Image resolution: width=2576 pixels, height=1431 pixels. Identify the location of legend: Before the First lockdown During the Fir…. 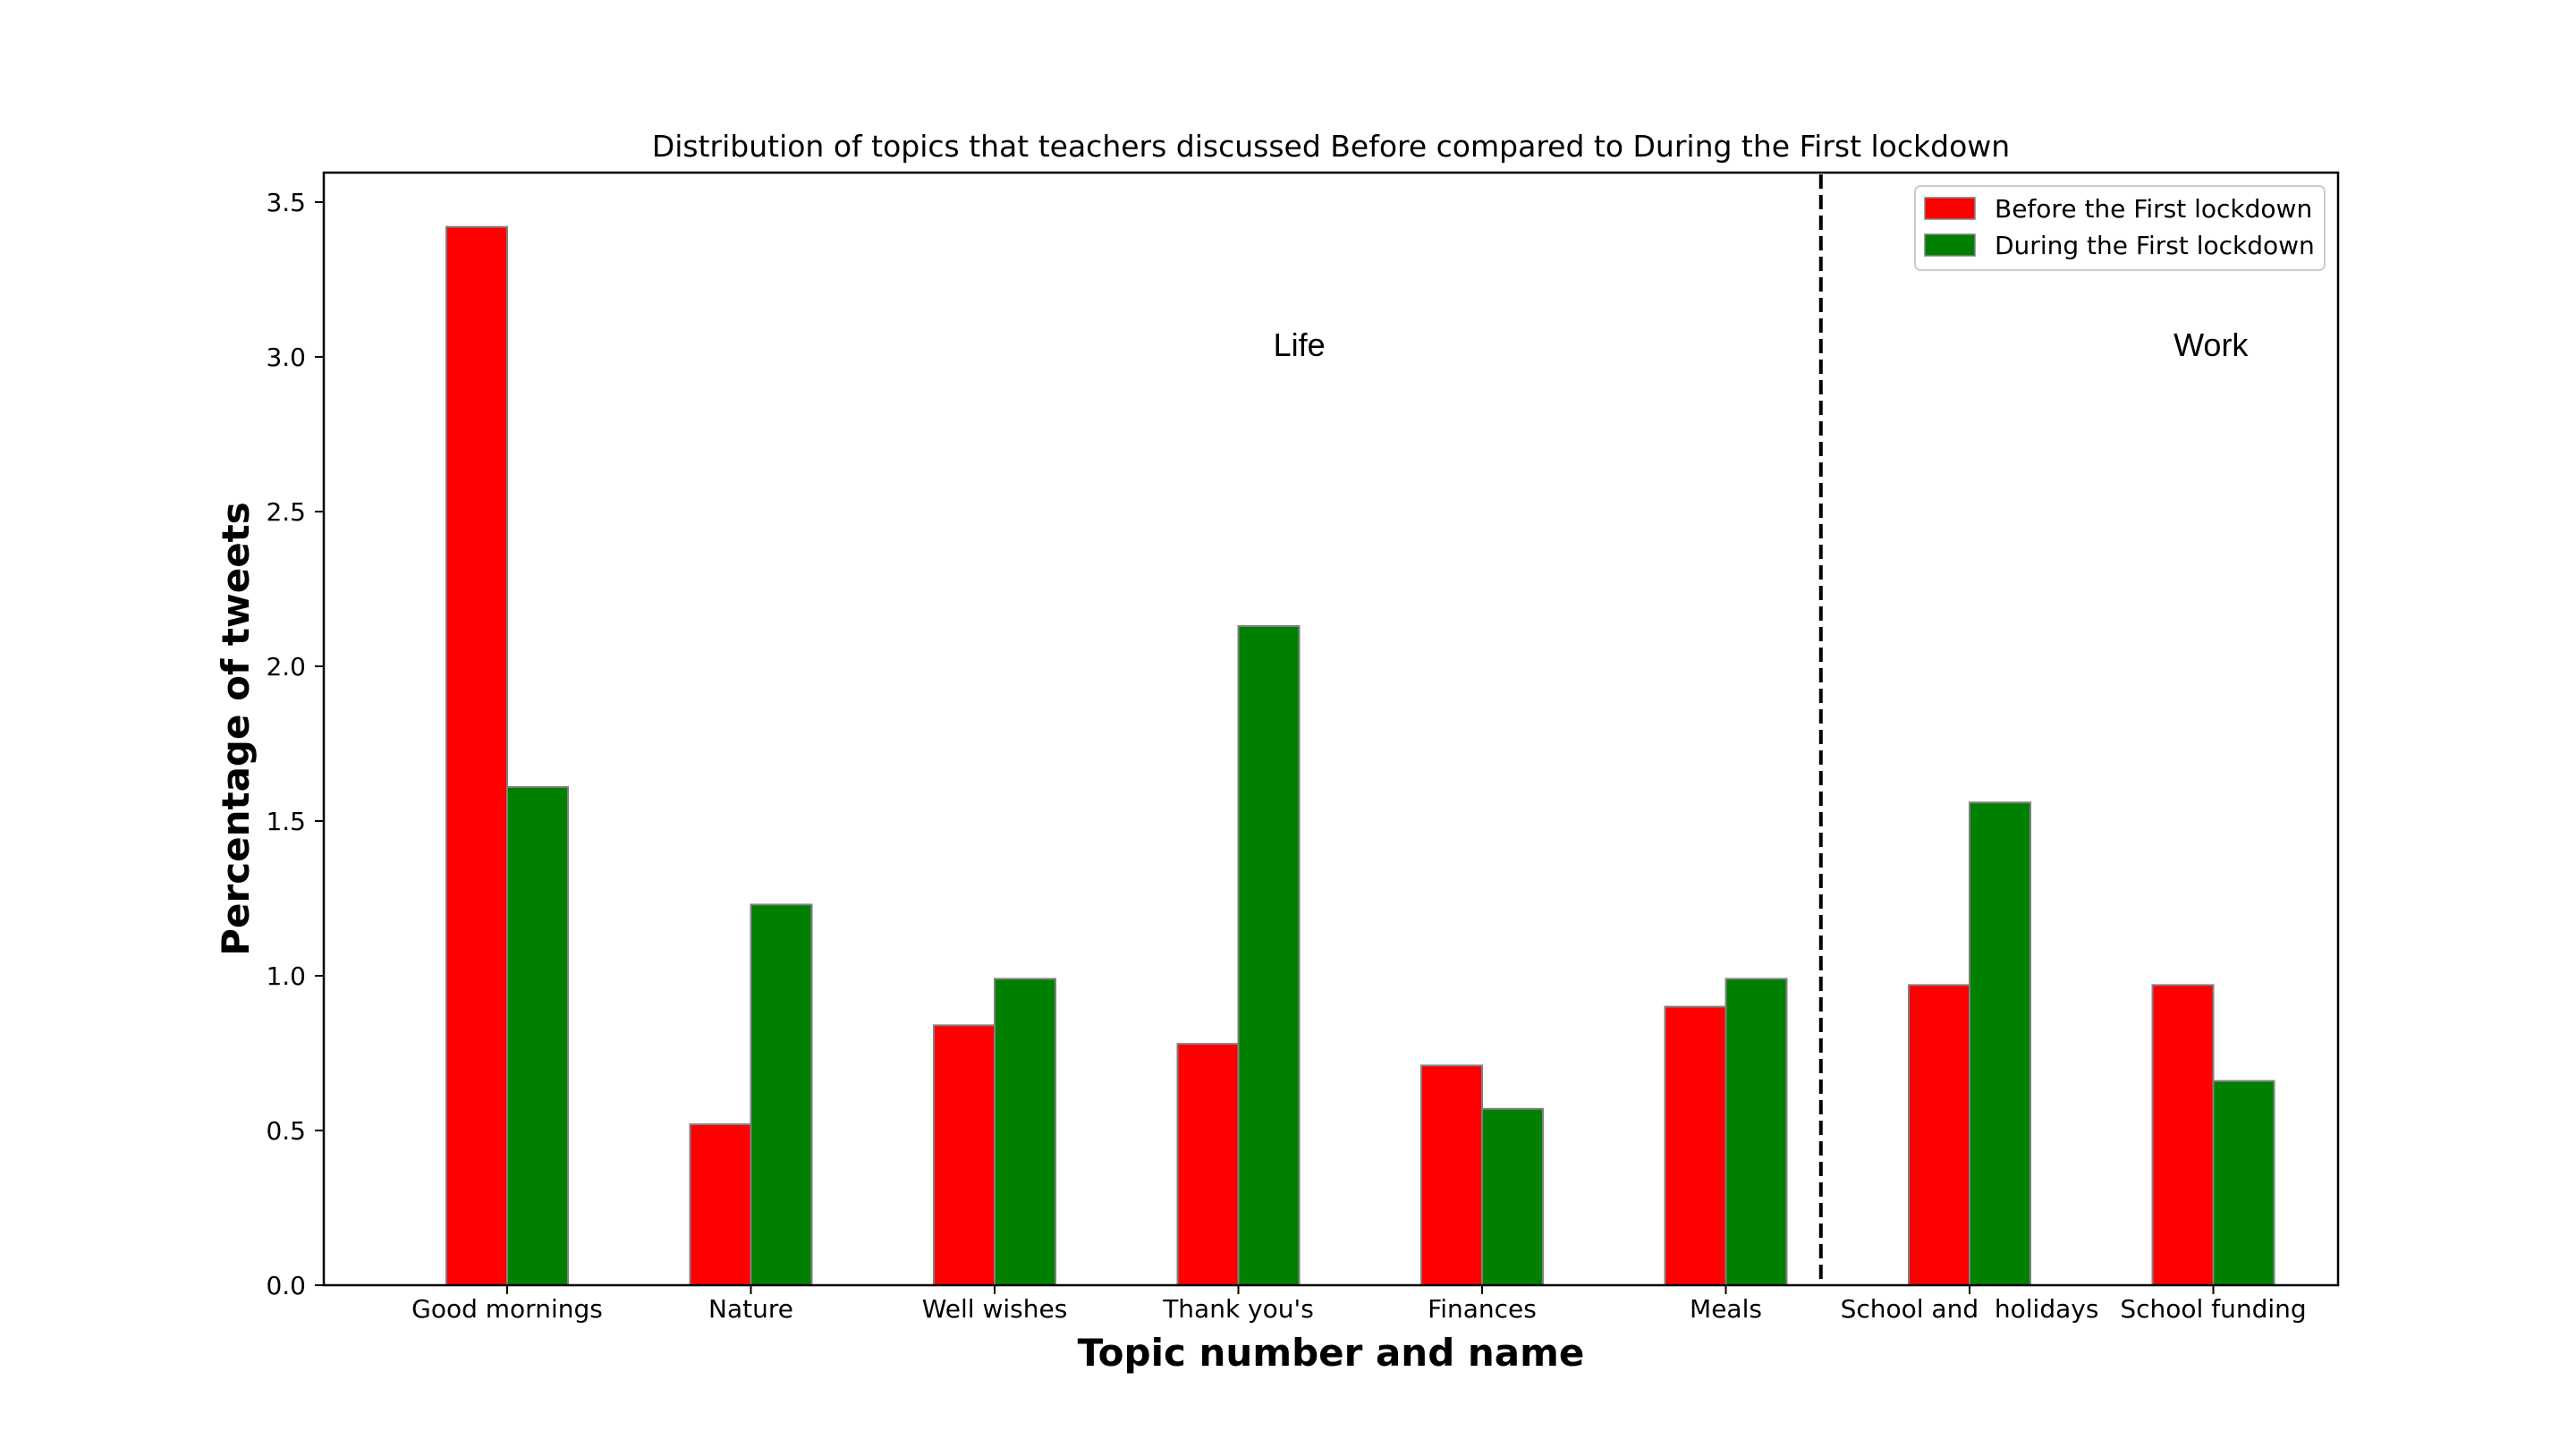
(2120, 228).